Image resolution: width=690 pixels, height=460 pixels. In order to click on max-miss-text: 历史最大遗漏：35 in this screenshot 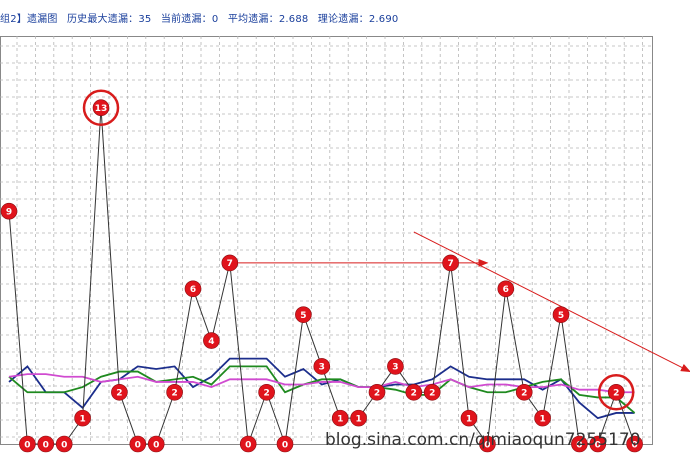, I will do `click(109, 19)`.